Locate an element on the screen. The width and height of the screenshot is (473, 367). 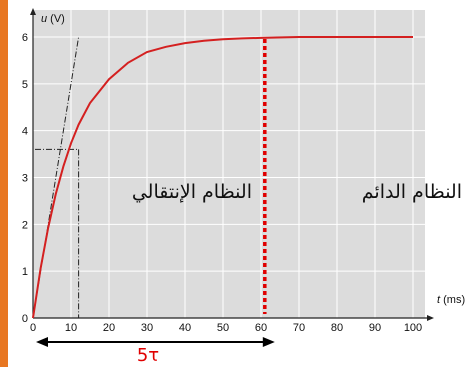
y-tick-label: 6 is located at coordinates (25, 38).